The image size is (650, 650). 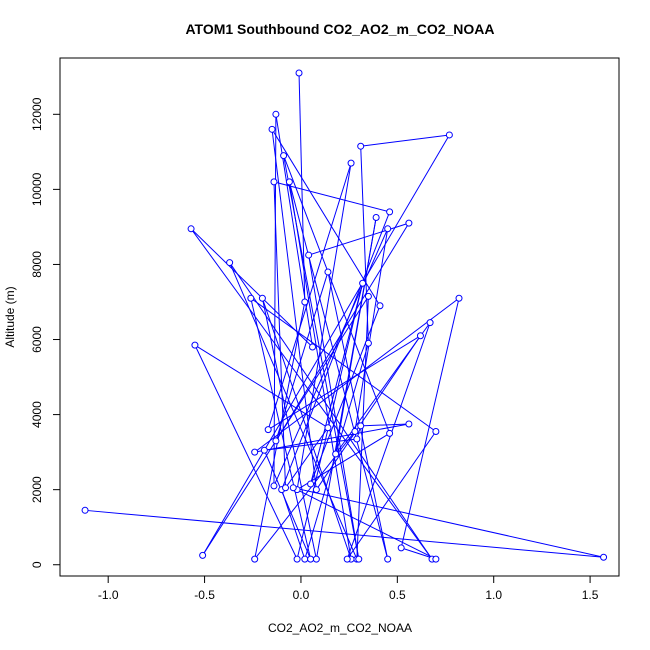 What do you see at coordinates (339, 29) in the screenshot?
I see `chart-title: ATOM1 Southbound CO2_AO2_m_CO2_NOAA` at bounding box center [339, 29].